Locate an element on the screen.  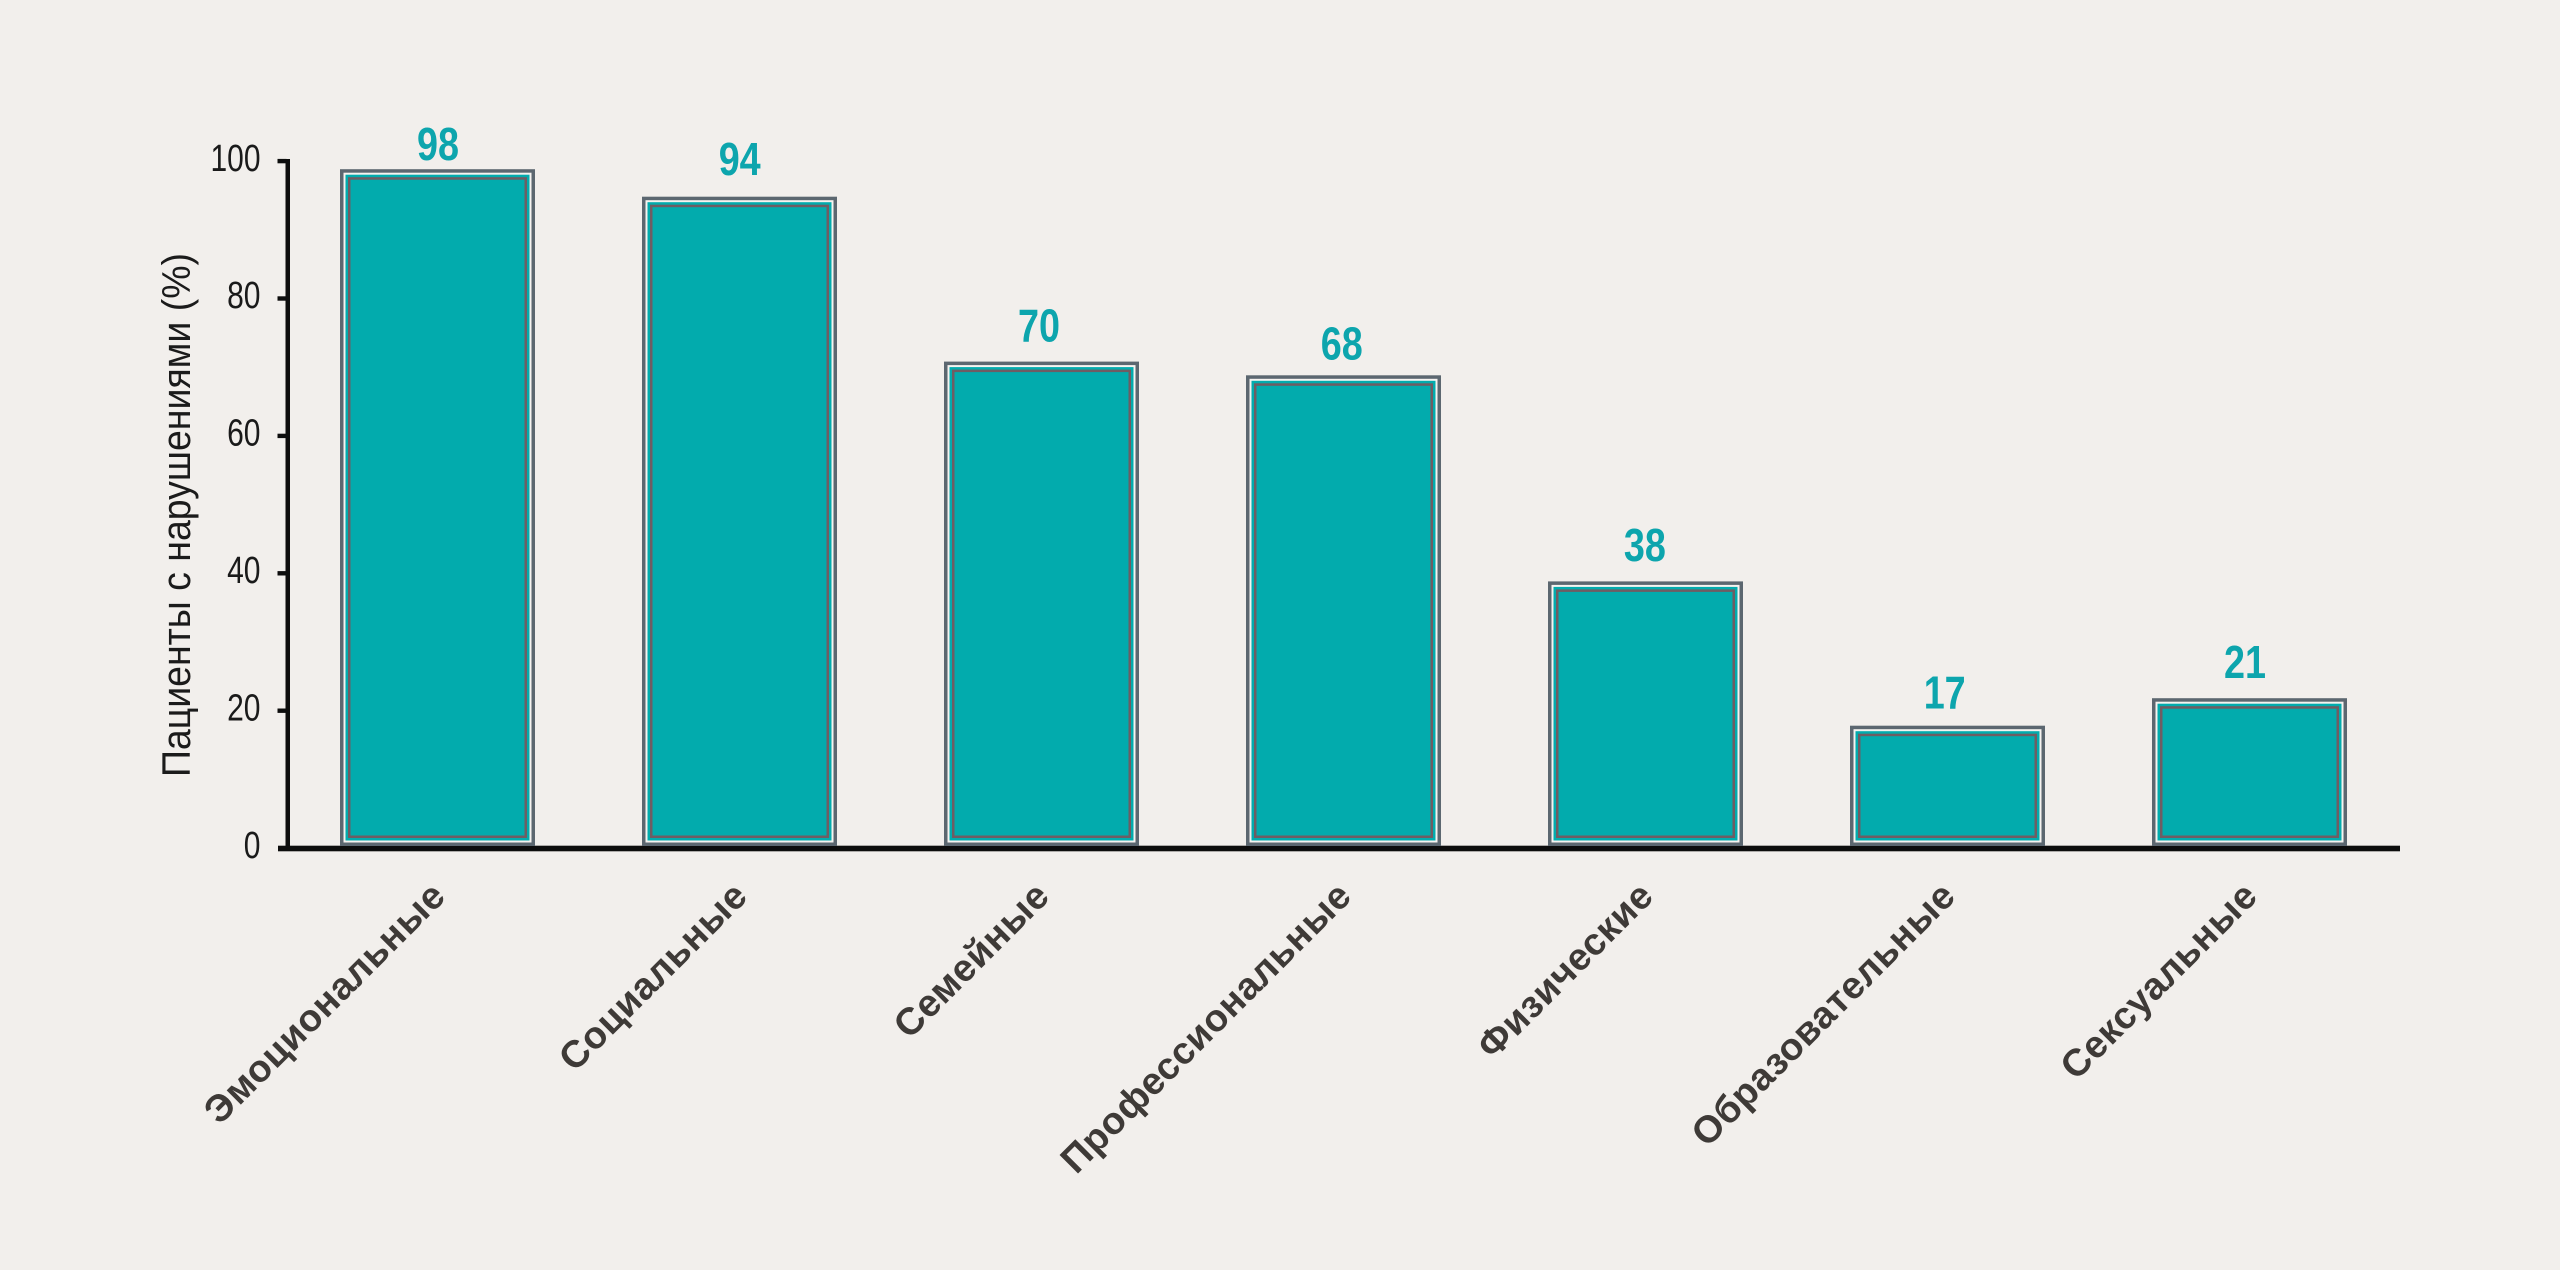
svg-text: 40 is located at coordinates (243, 571).